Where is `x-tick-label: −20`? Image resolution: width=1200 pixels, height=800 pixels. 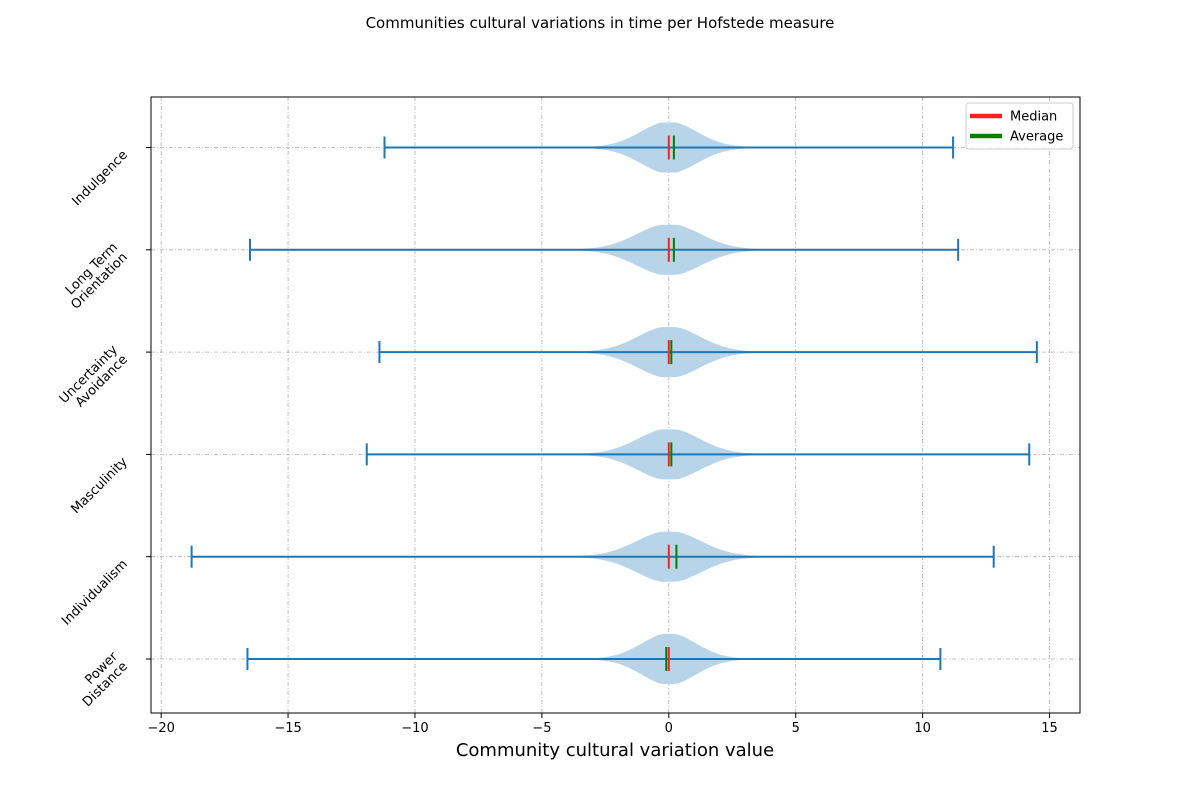 x-tick-label: −20 is located at coordinates (160, 728).